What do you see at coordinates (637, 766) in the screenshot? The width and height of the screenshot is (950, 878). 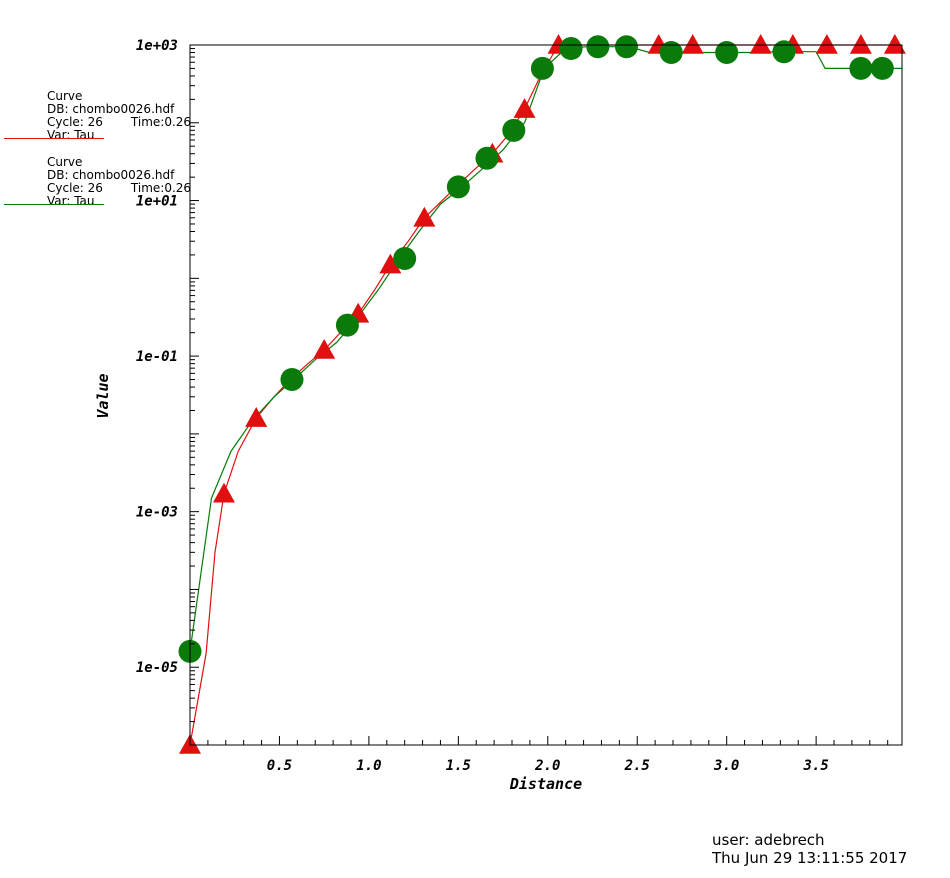 I see `x-tick-label: 2.5` at bounding box center [637, 766].